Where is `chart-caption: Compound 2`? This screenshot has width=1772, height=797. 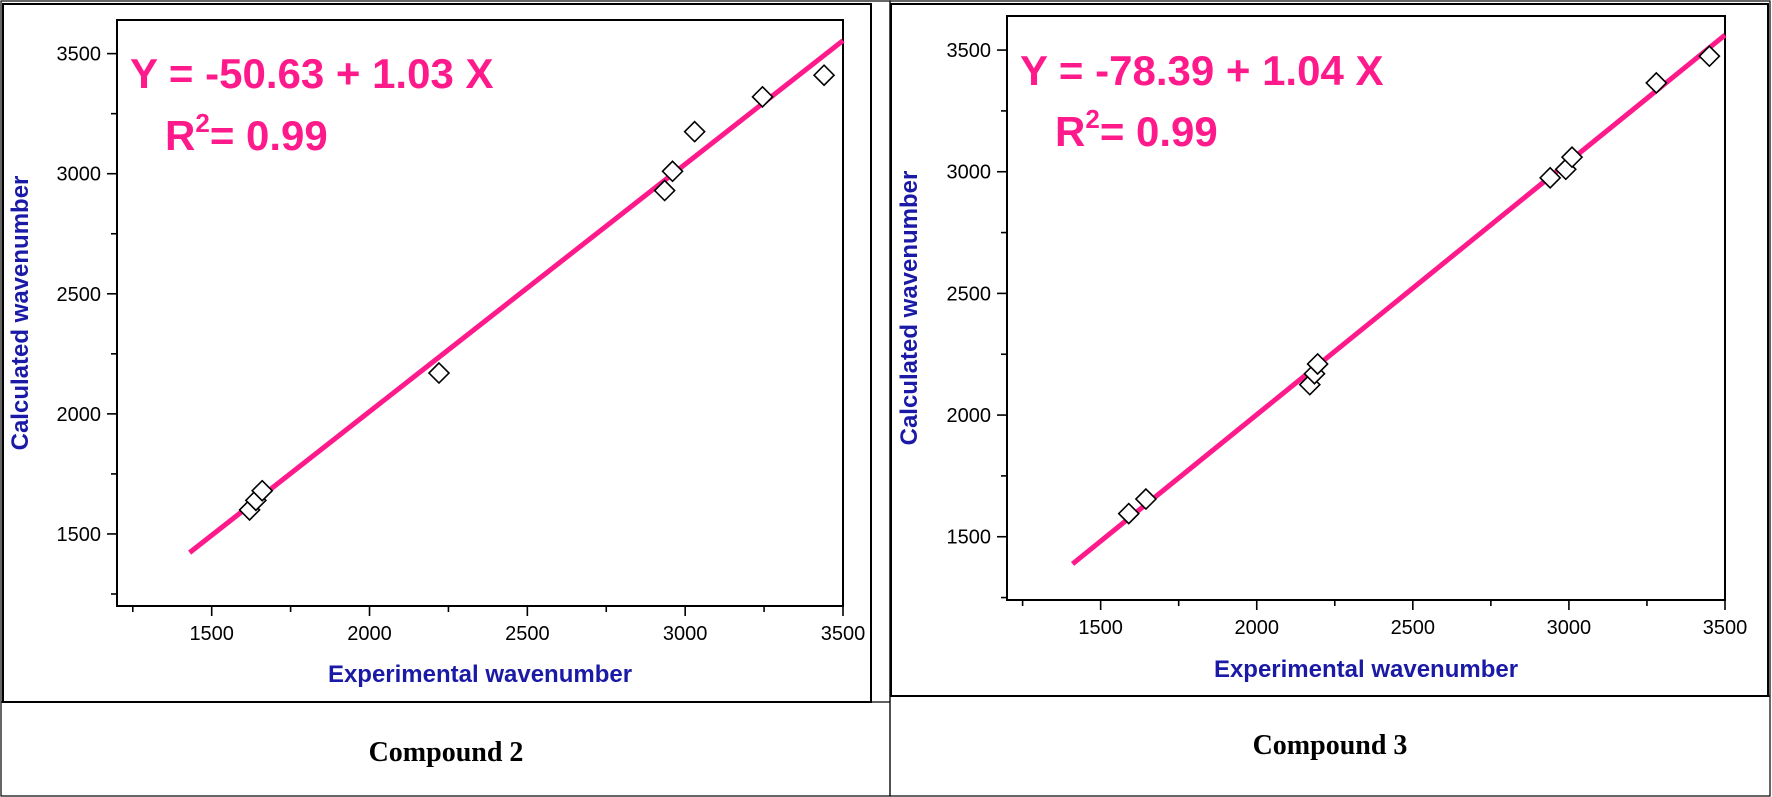
chart-caption: Compound 2 is located at coordinates (446, 752).